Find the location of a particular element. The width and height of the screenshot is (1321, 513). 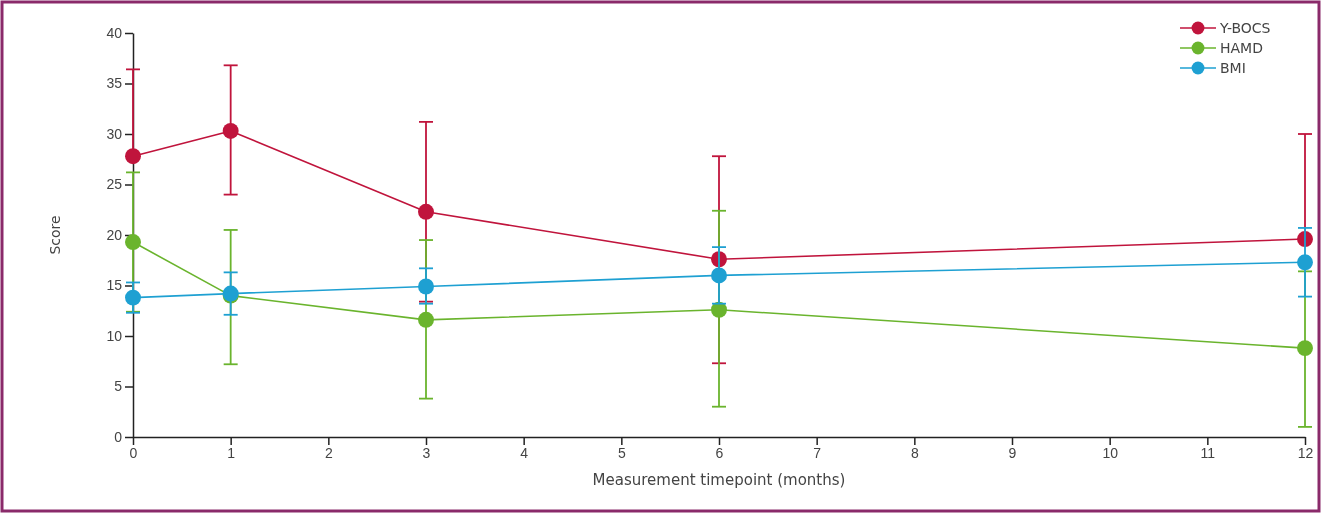

x-tick-label: 0 is located at coordinates (133, 452).